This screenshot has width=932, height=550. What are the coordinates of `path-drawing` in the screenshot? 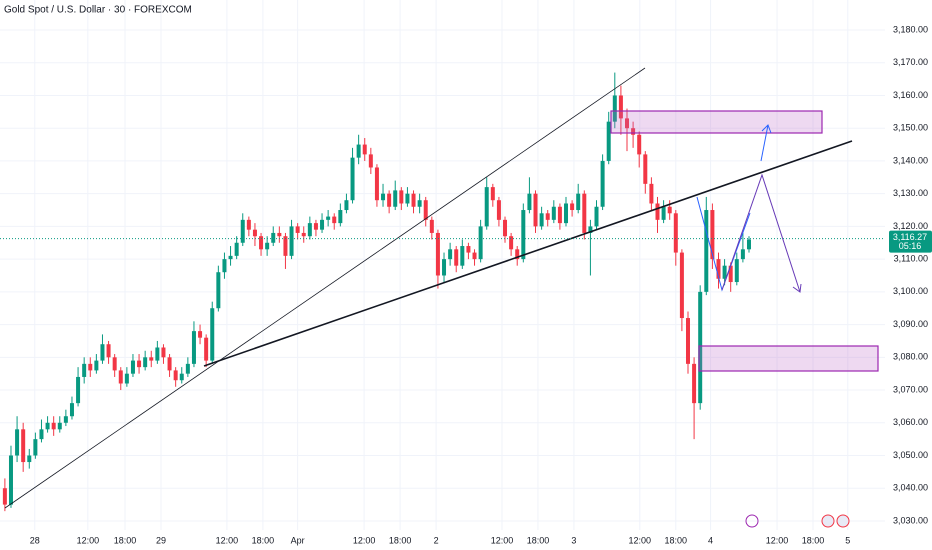 It's located at (761, 233).